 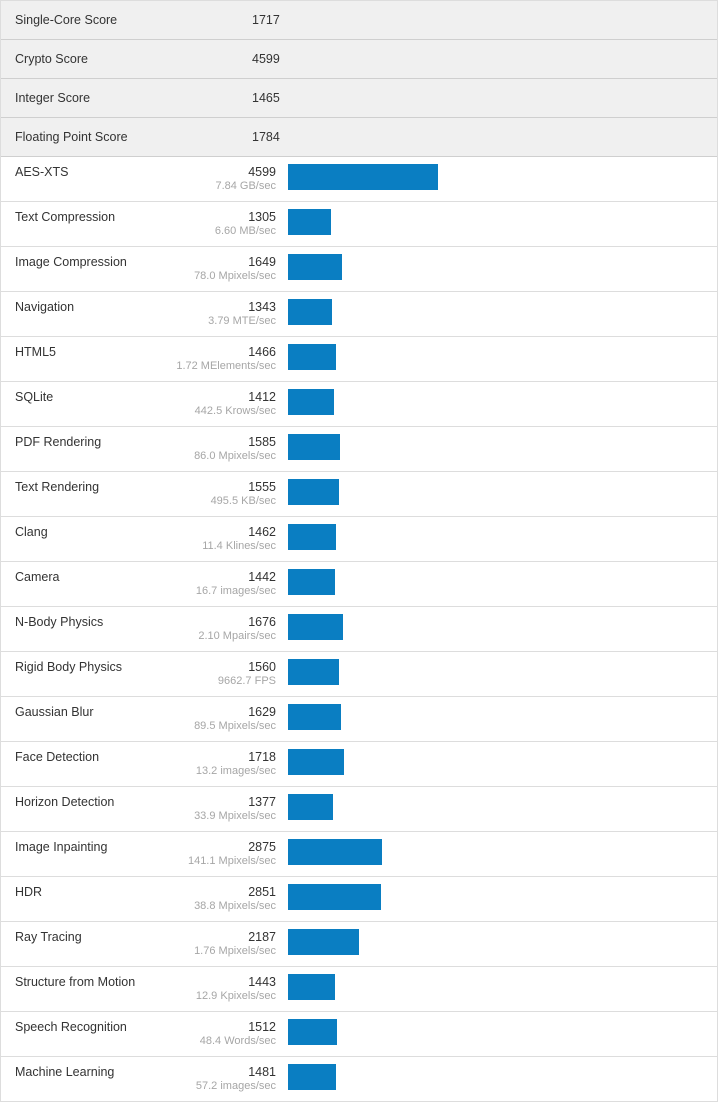 What do you see at coordinates (262, 442) in the screenshot?
I see `benchmark-score: 1585` at bounding box center [262, 442].